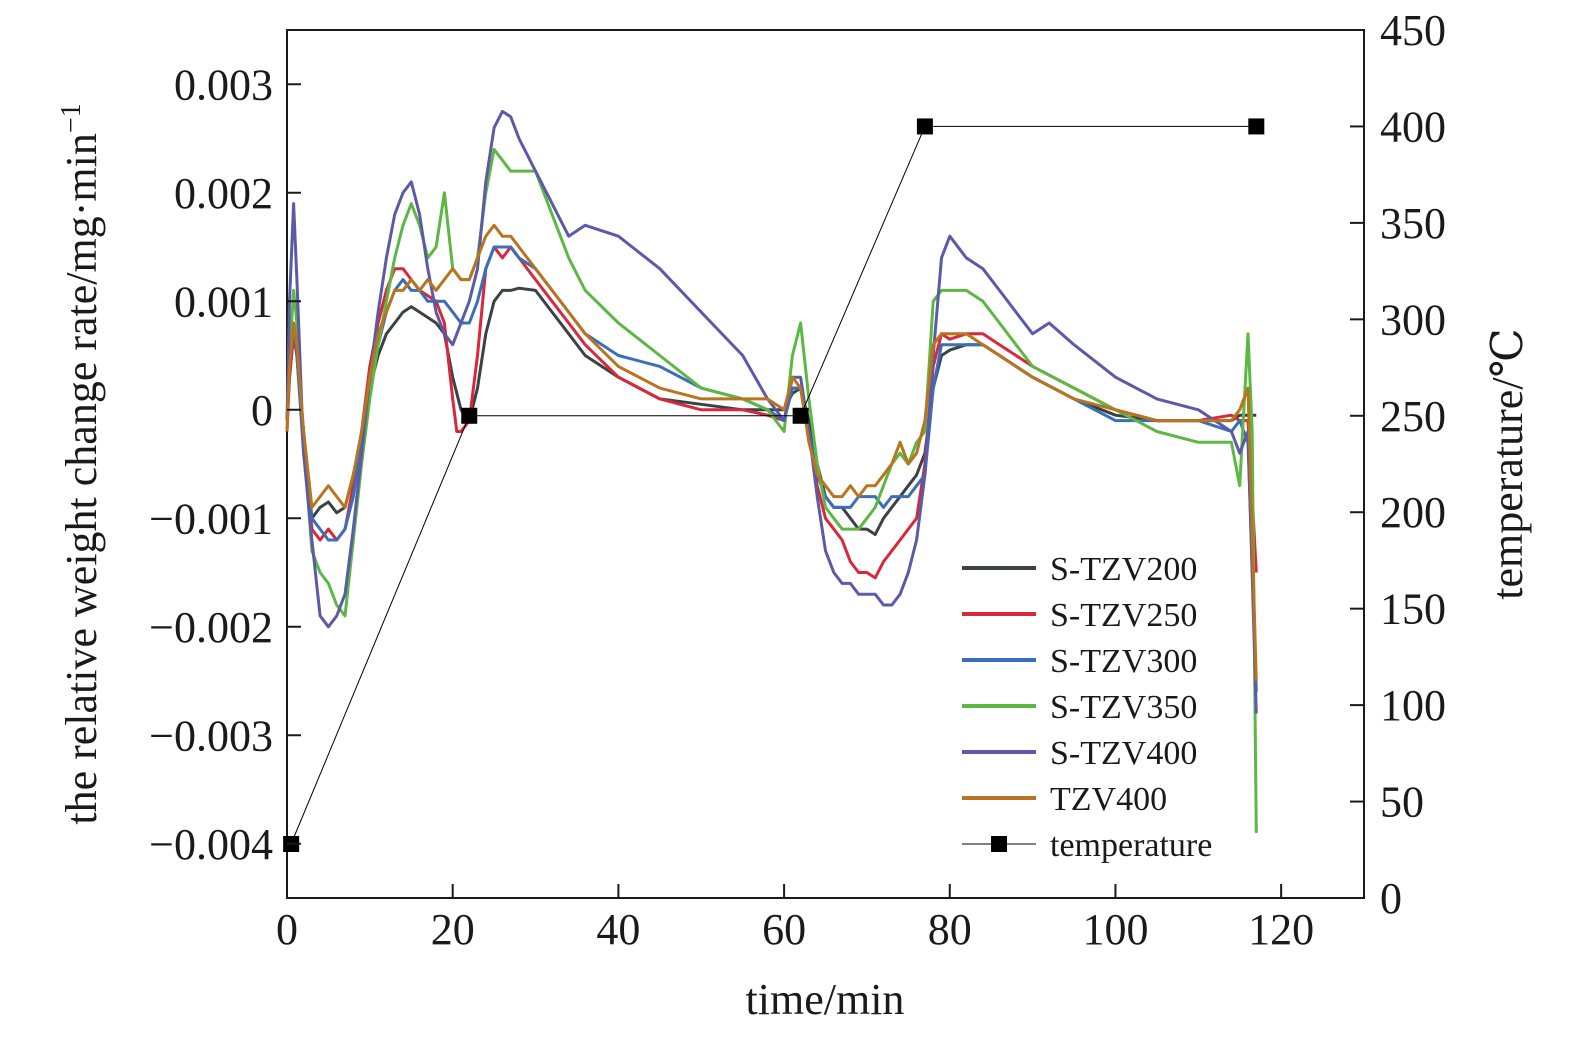  I want to click on x-tick-label: 60, so click(784, 929).